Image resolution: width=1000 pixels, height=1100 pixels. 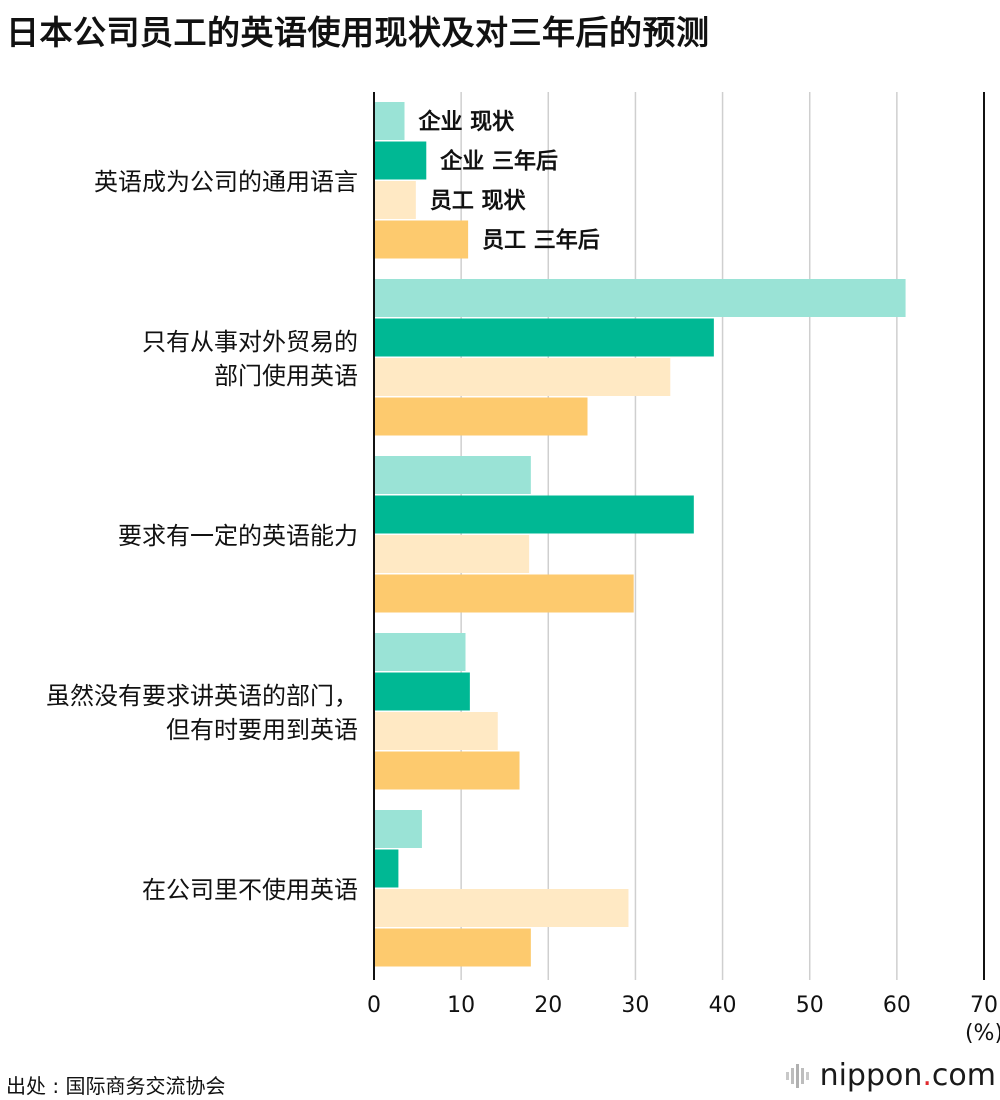 I want to click on category-label: 但有时要用到英语, so click(x=262, y=730).